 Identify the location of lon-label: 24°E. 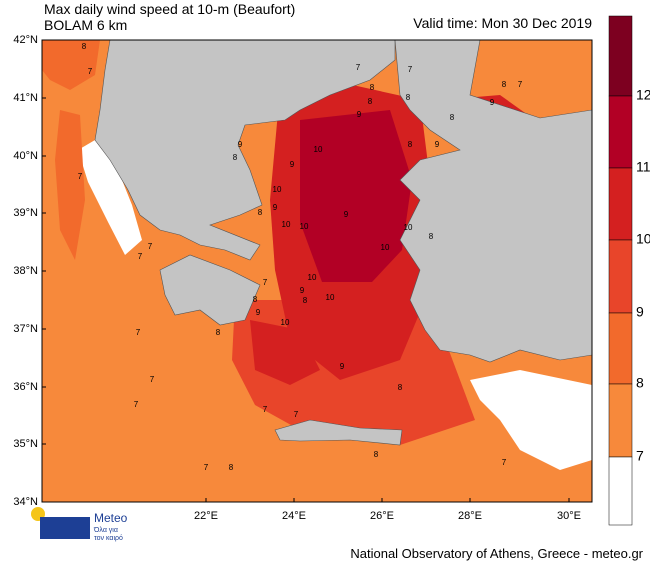
(294, 516).